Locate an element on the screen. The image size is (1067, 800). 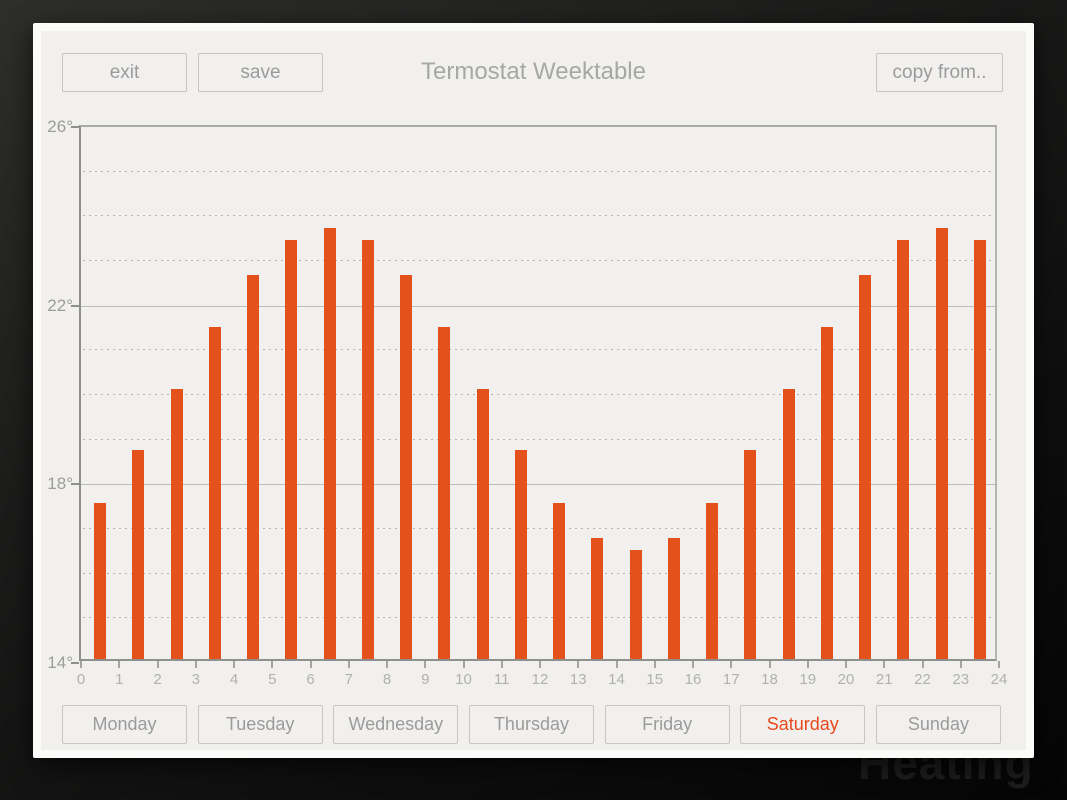
tab-sunday: Sunday is located at coordinates (938, 724).